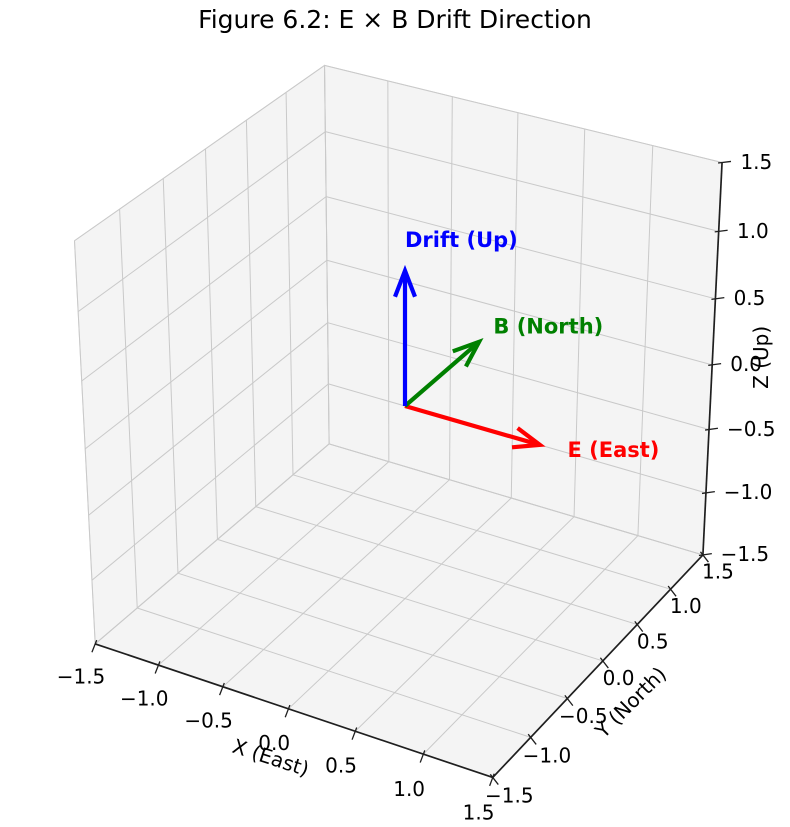 The image size is (790, 827). What do you see at coordinates (614, 450) in the screenshot?
I see `vector-label-e: E (East)` at bounding box center [614, 450].